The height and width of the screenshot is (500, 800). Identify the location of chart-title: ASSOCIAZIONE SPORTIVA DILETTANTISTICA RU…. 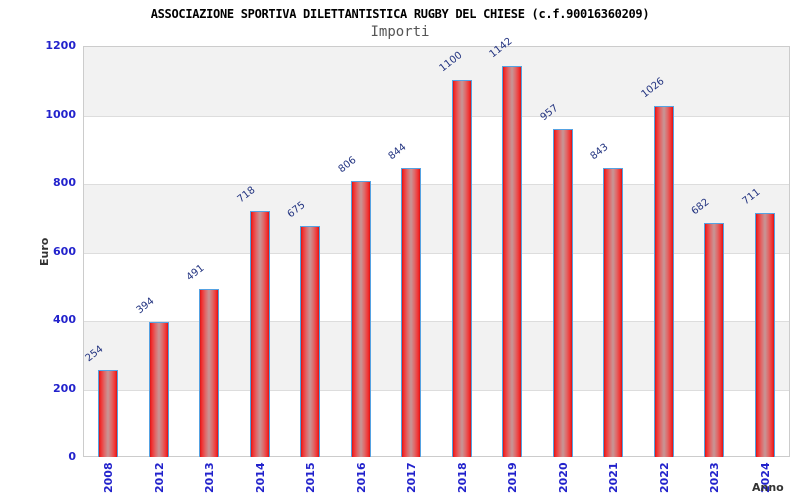
(400, 14).